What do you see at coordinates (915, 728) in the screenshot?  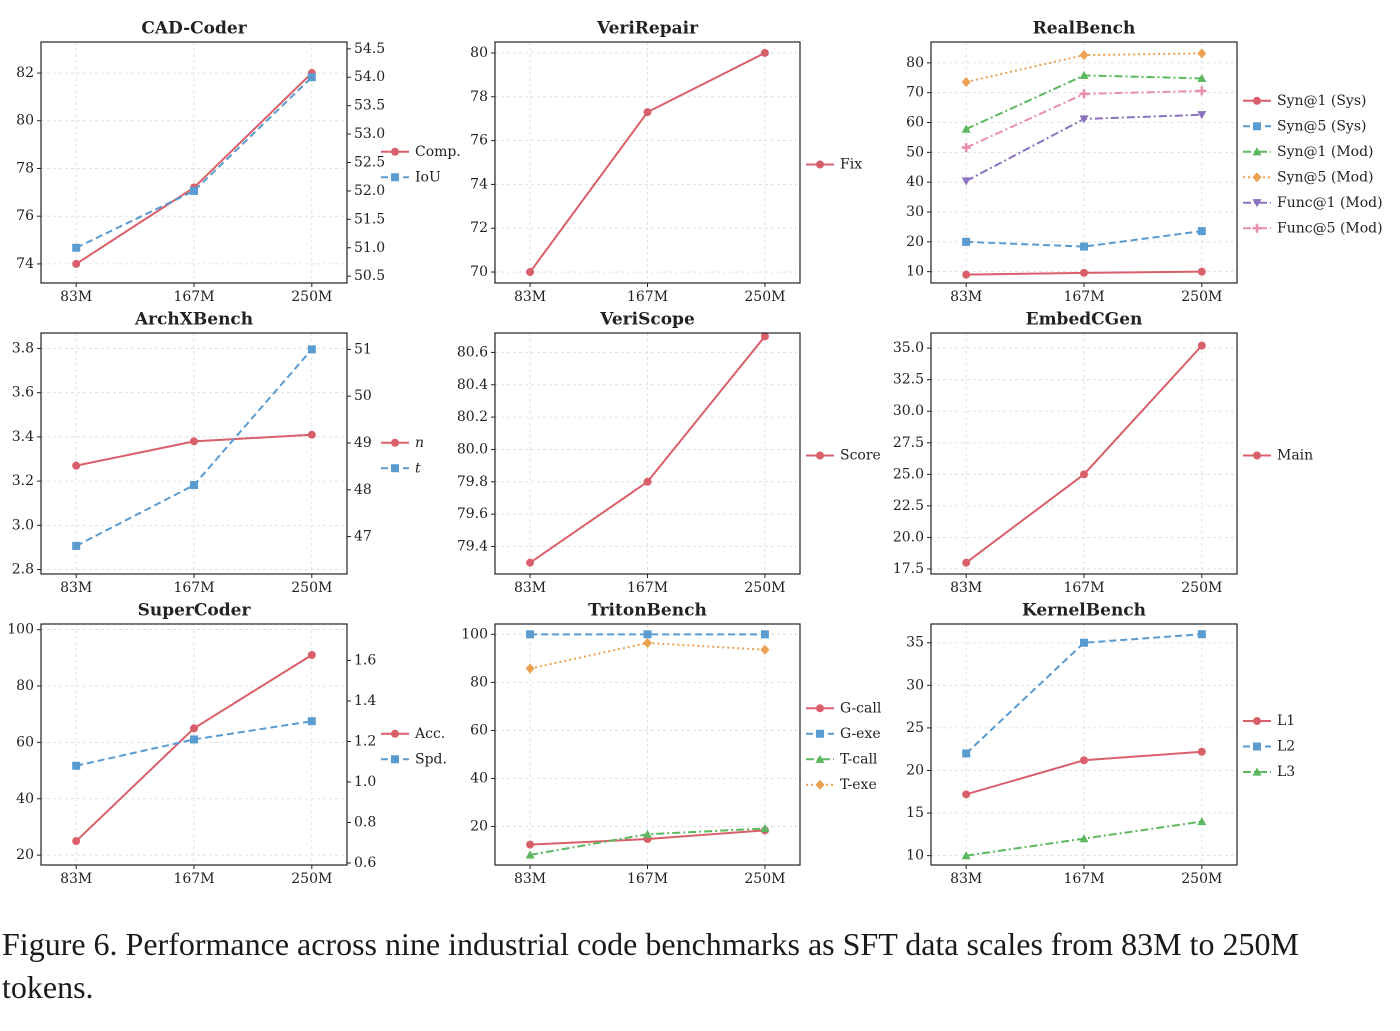 I see `y-tick-label: 25` at bounding box center [915, 728].